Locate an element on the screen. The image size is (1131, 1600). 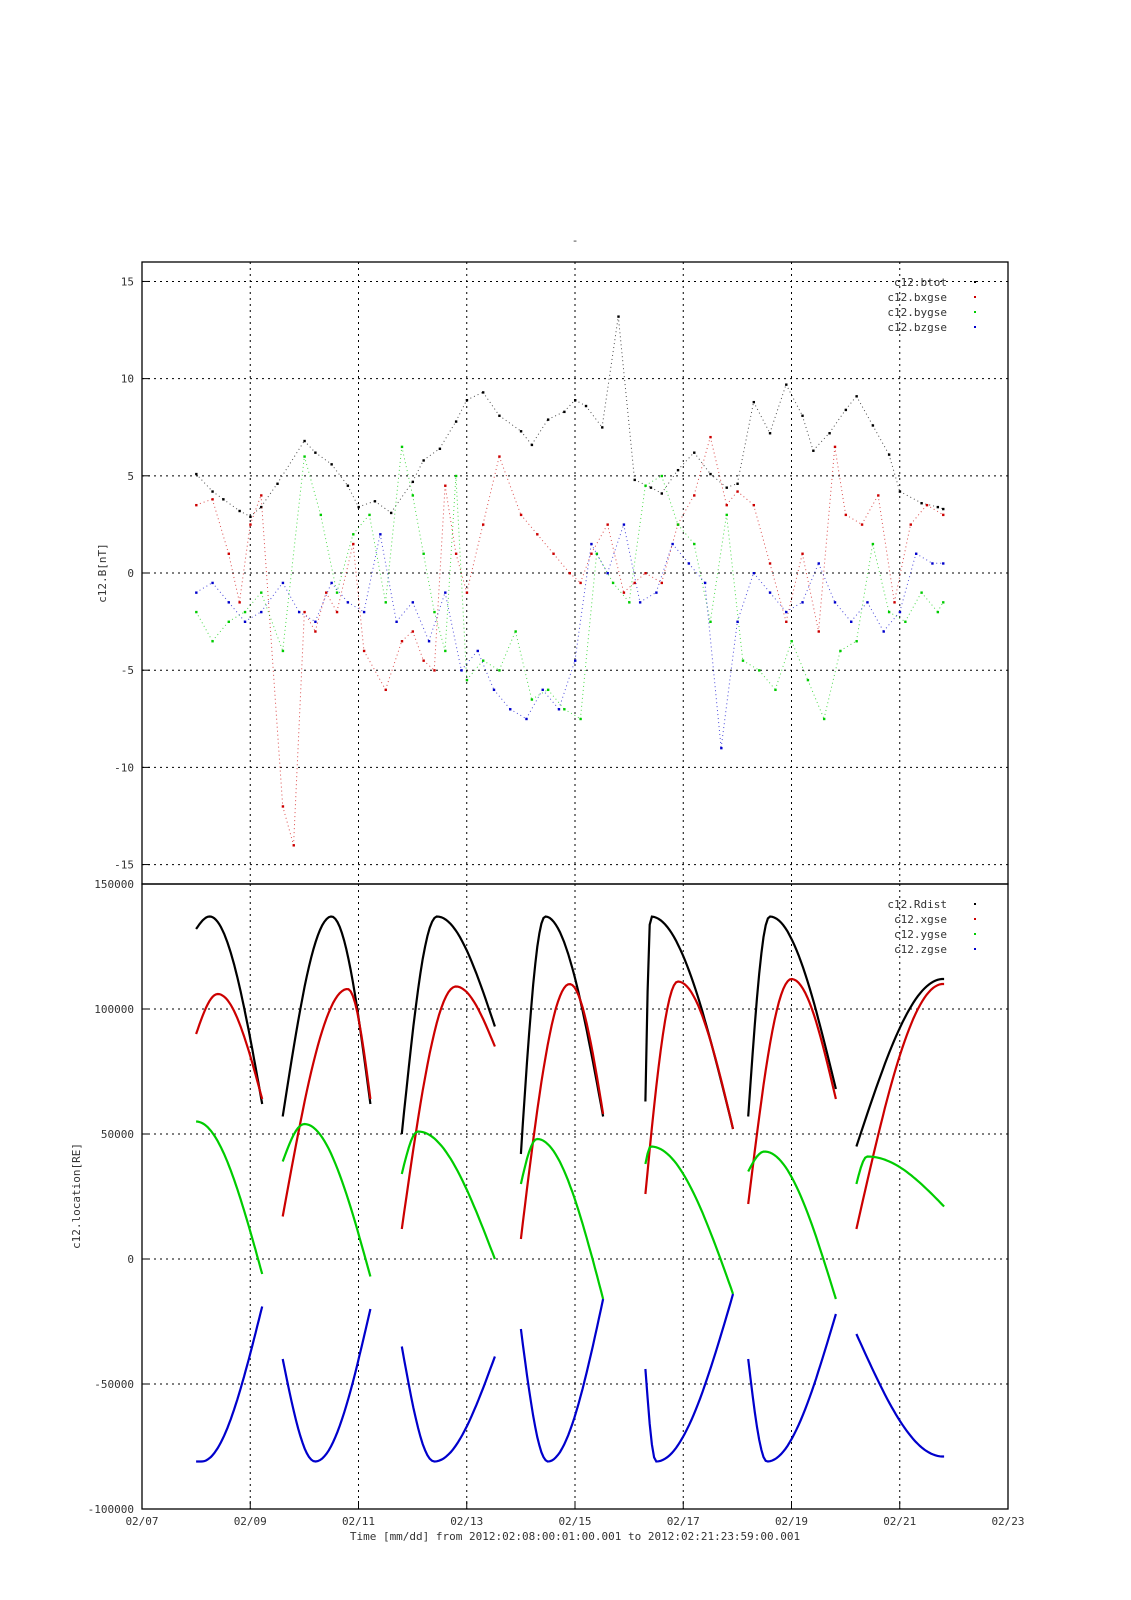
top-y-axis-label: c12.B[nT] is located at coordinates (102, 573).